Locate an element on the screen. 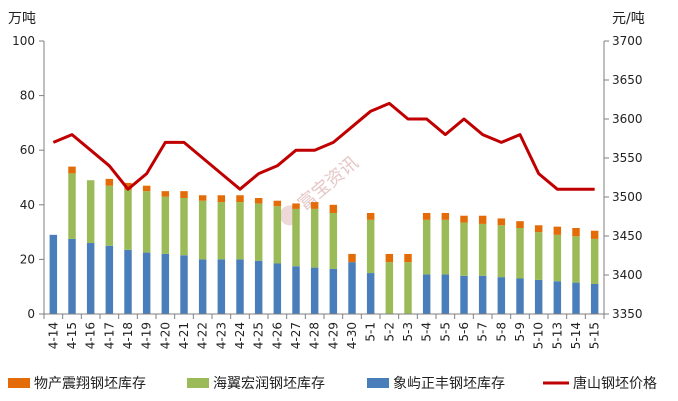  x-tick-label: 5-9 is located at coordinates (520, 332).